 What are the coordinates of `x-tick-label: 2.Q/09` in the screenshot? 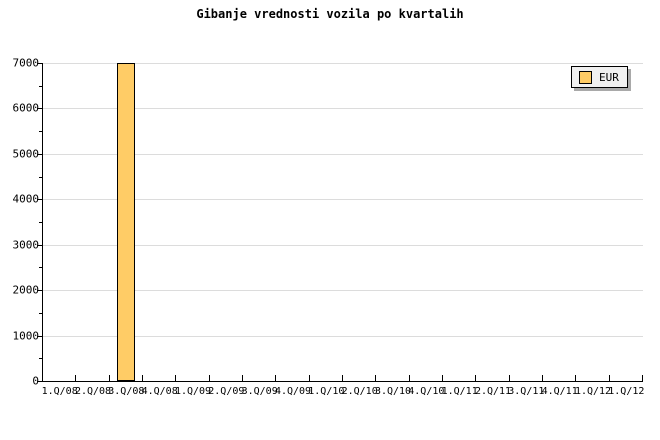 It's located at (226, 391).